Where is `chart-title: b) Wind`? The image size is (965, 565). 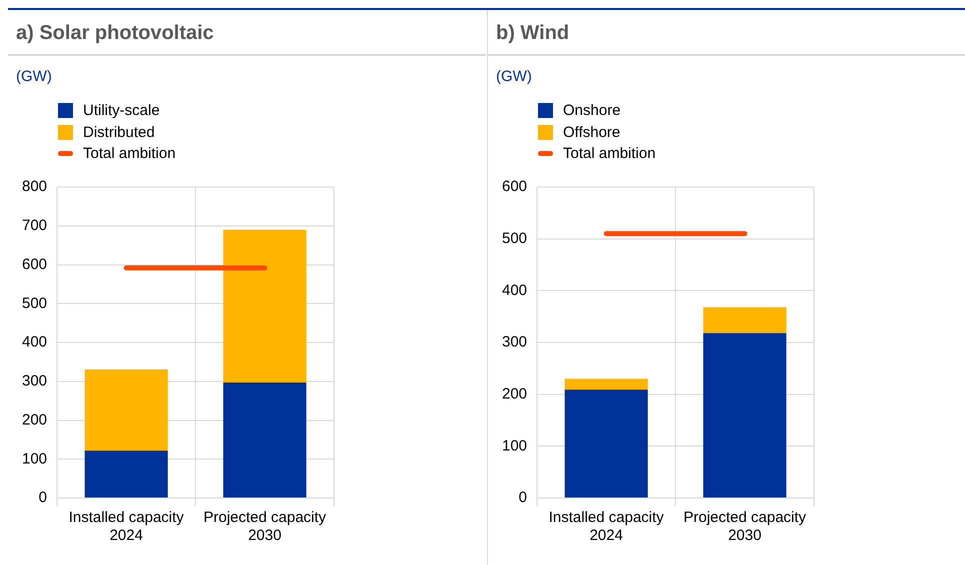
chart-title: b) Wind is located at coordinates (533, 33).